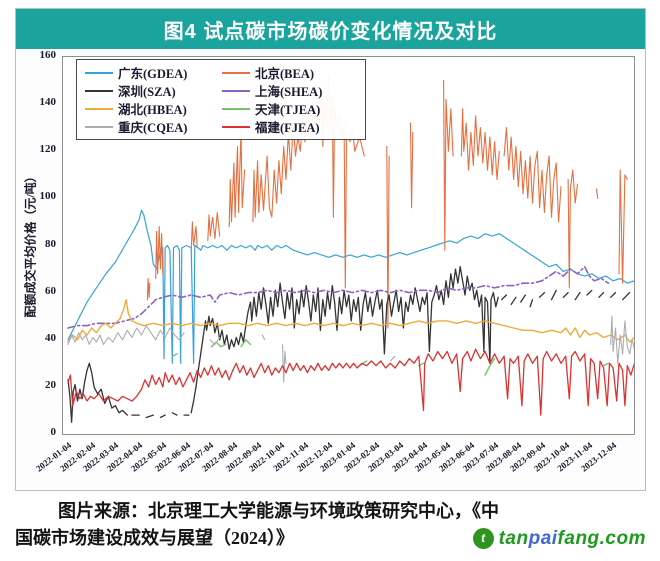 Image resolution: width=660 pixels, height=561 pixels. I want to click on legend-item-bea: 北京(BEA), so click(290, 72).